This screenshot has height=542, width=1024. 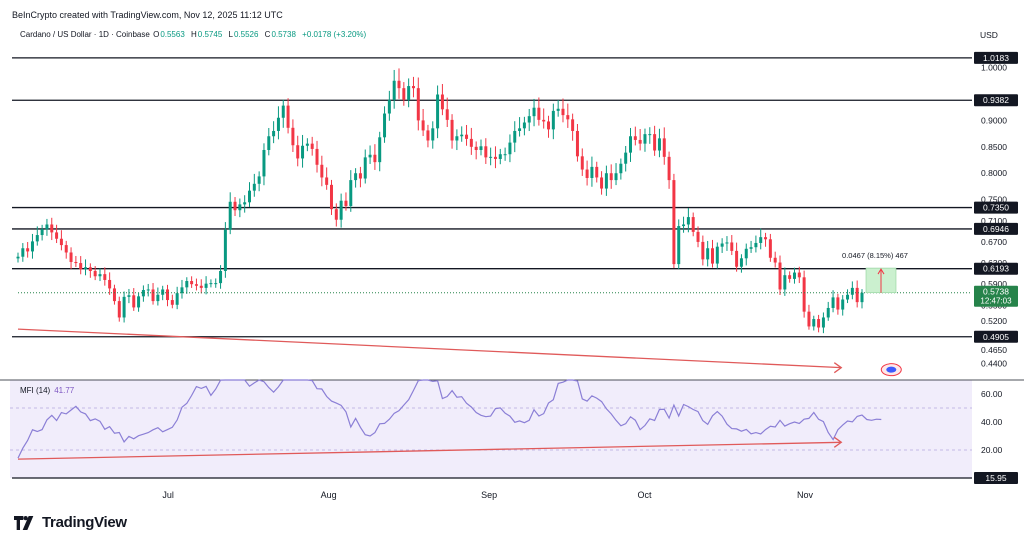 What do you see at coordinates (645, 495) in the screenshot?
I see `x-tick-label: Oct` at bounding box center [645, 495].